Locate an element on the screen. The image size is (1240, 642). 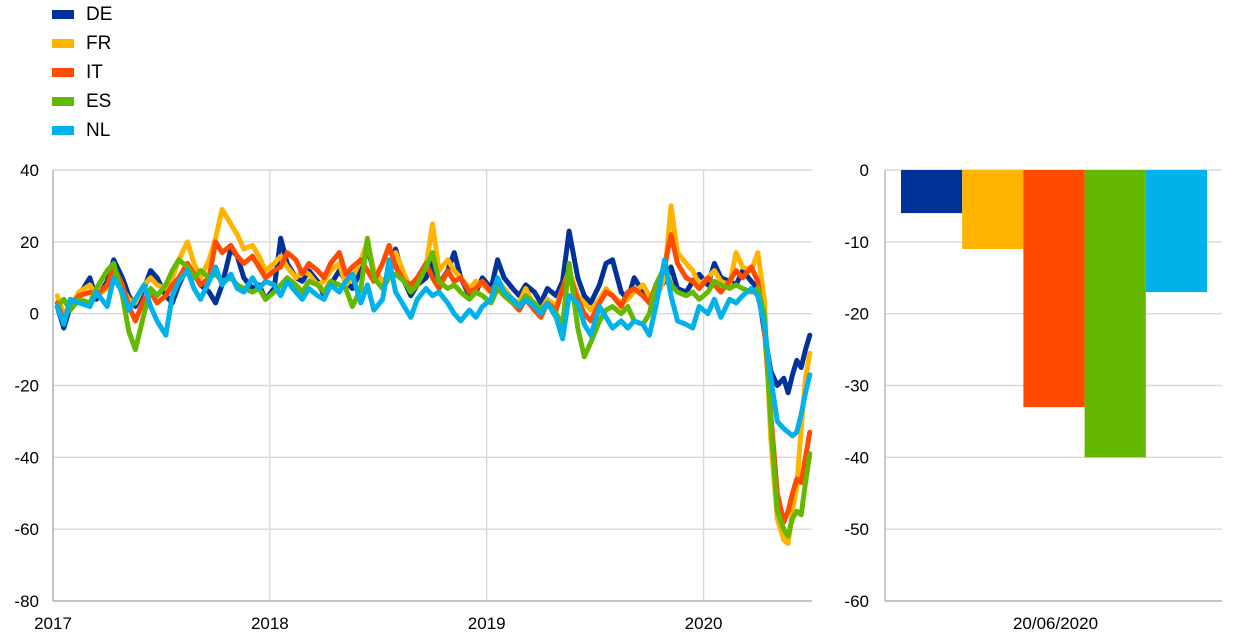
legend-label-fr: FR is located at coordinates (99, 43).